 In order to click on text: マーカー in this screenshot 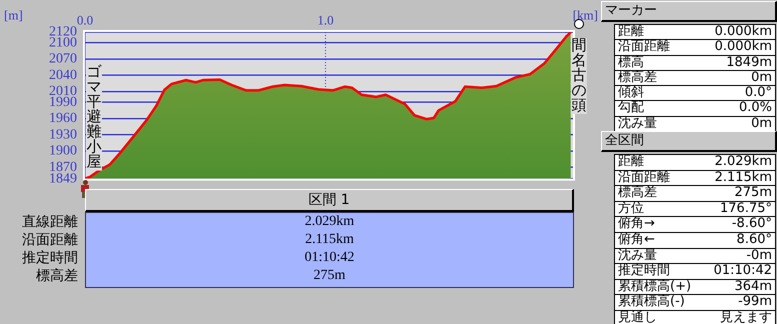, I will do `click(689, 11)`.